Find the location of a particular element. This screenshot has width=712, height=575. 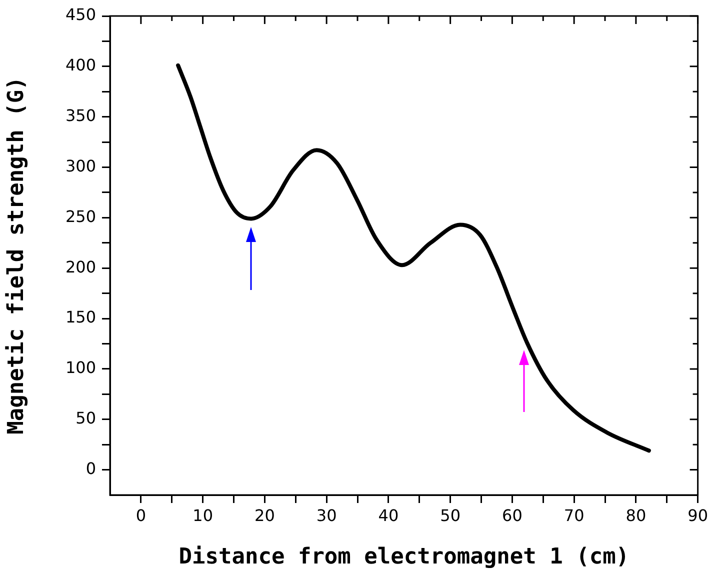

x-tick-label: 50 is located at coordinates (450, 515).